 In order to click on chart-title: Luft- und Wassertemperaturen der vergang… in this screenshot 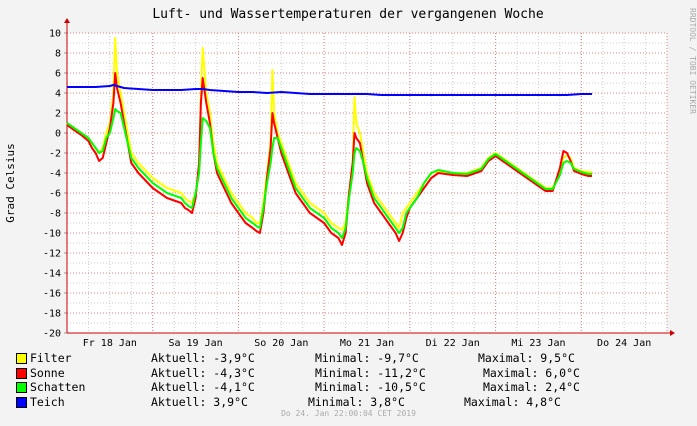, I will do `click(348, 14)`.